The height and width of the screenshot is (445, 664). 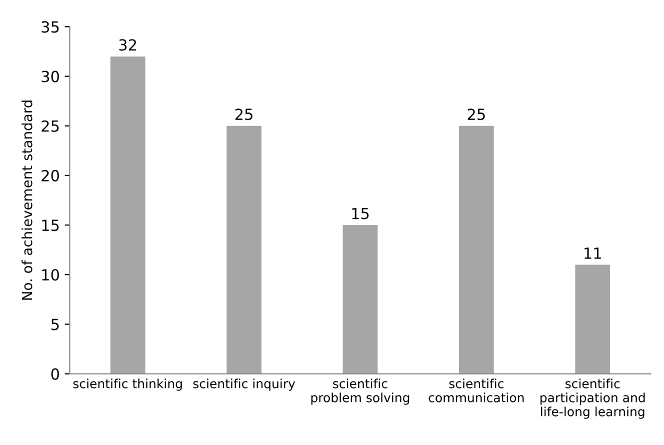 I want to click on y-tick-label: 35, so click(x=50, y=27).